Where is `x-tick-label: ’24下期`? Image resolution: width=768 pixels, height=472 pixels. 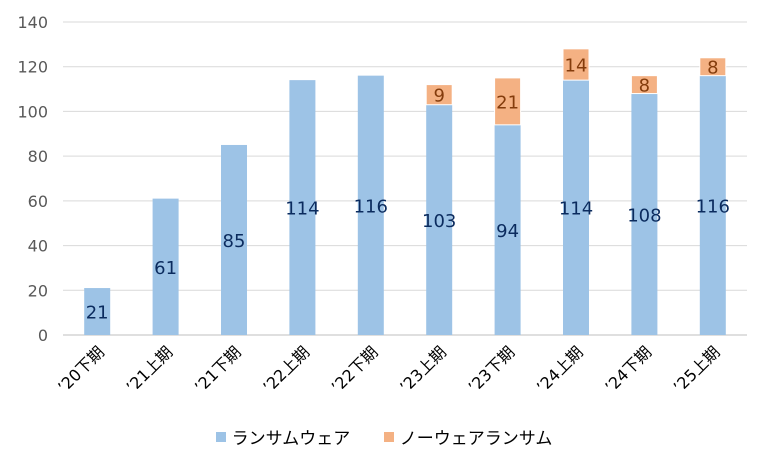 x-tick-label: ’24下期 is located at coordinates (628, 369).